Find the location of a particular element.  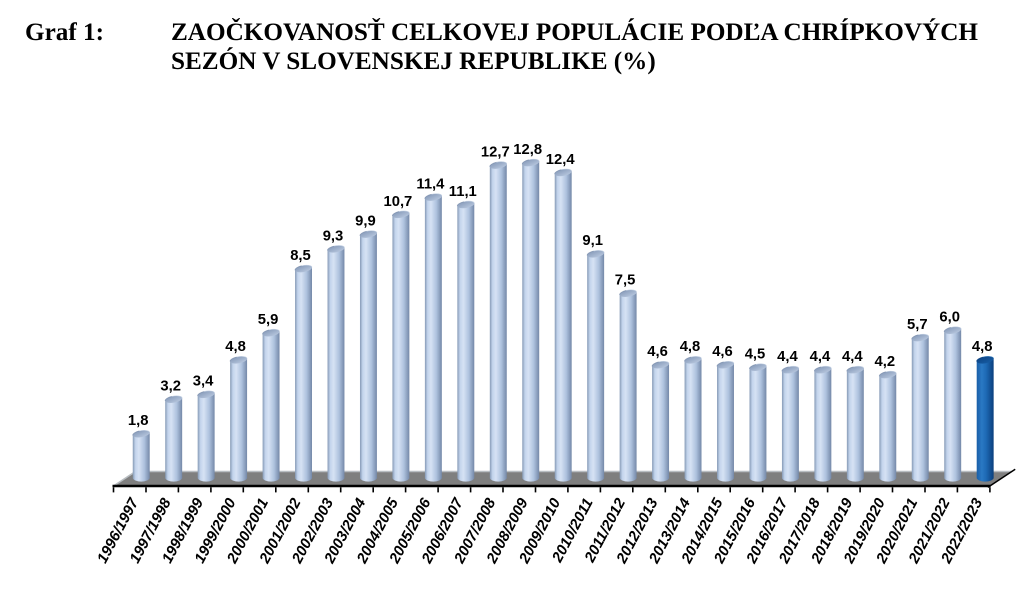

svg-text: 11,1 is located at coordinates (463, 192).